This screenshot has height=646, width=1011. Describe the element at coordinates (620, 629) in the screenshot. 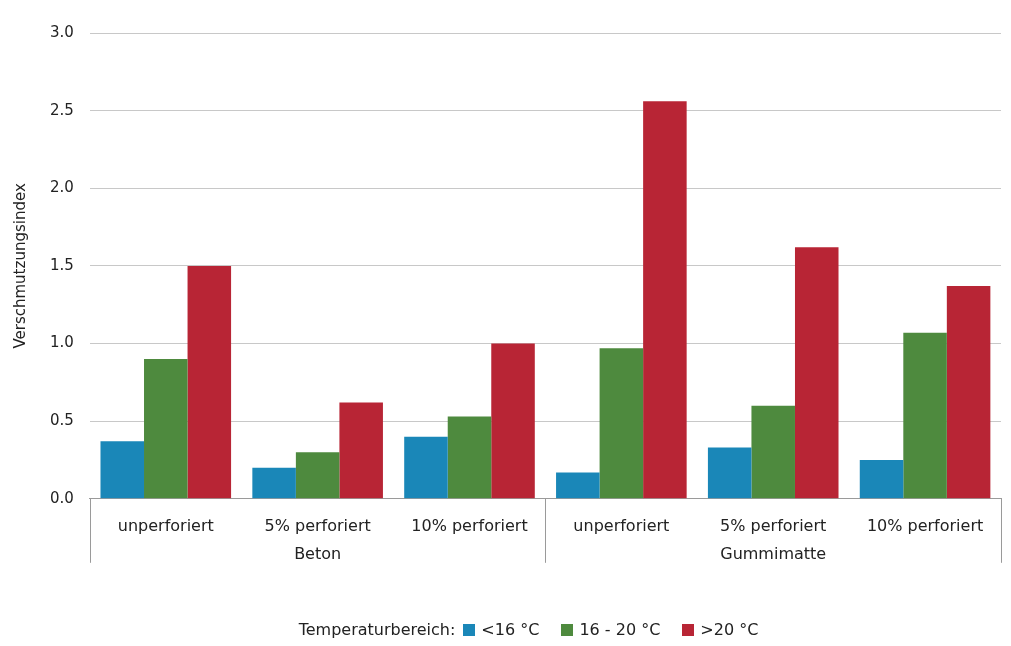

I see `legend-label: 16 - 20 °C` at that location.